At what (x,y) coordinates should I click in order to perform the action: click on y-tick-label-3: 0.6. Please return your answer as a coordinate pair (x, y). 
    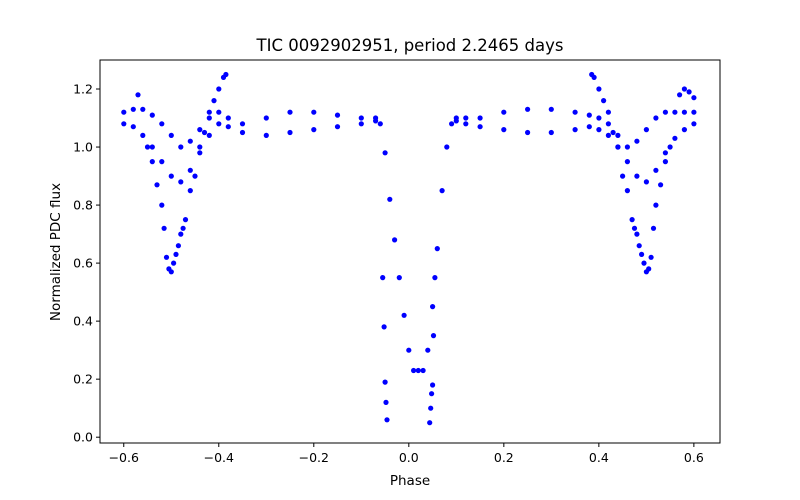
    Looking at the image, I should click on (83, 263).